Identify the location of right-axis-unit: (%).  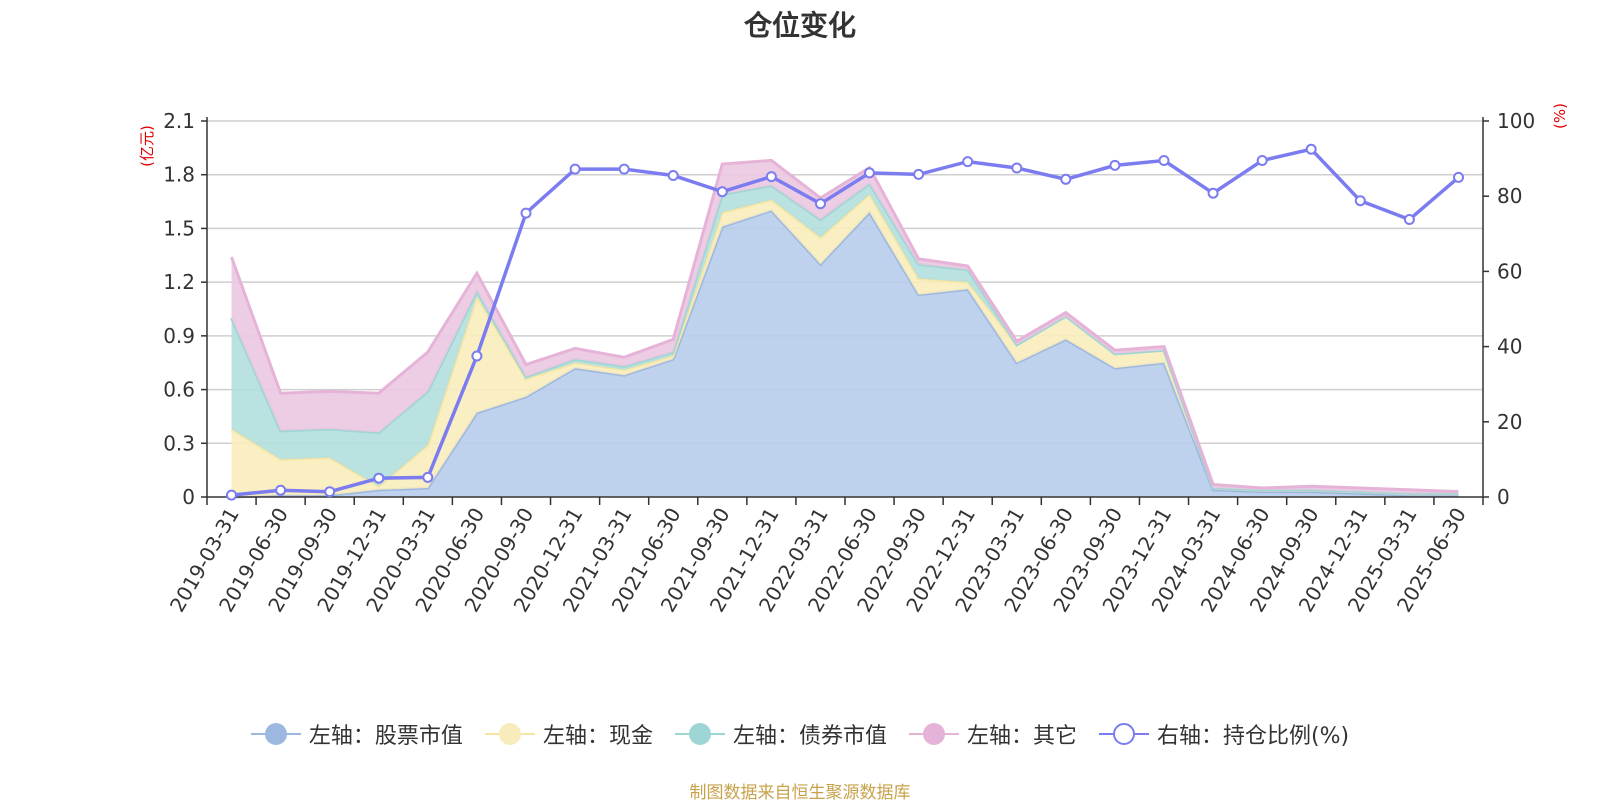
(1560, 116).